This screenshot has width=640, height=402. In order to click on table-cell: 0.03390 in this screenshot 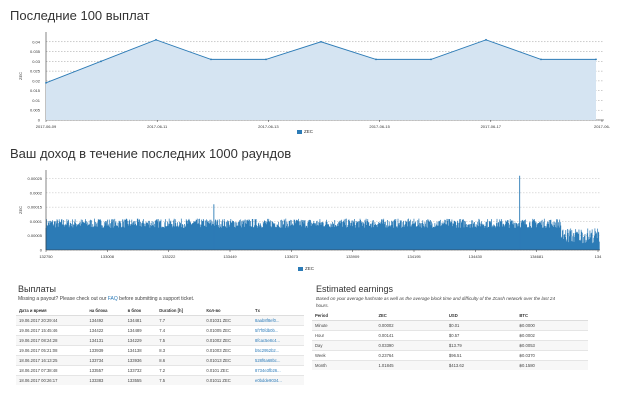, I will do `click(410, 345)`.